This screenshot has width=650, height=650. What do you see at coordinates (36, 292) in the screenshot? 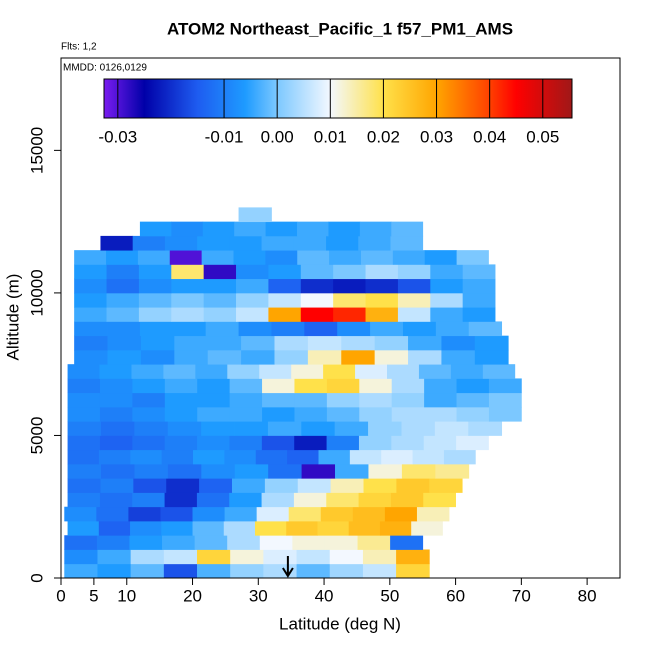
I see `y-tick-label: 10000` at bounding box center [36, 292].